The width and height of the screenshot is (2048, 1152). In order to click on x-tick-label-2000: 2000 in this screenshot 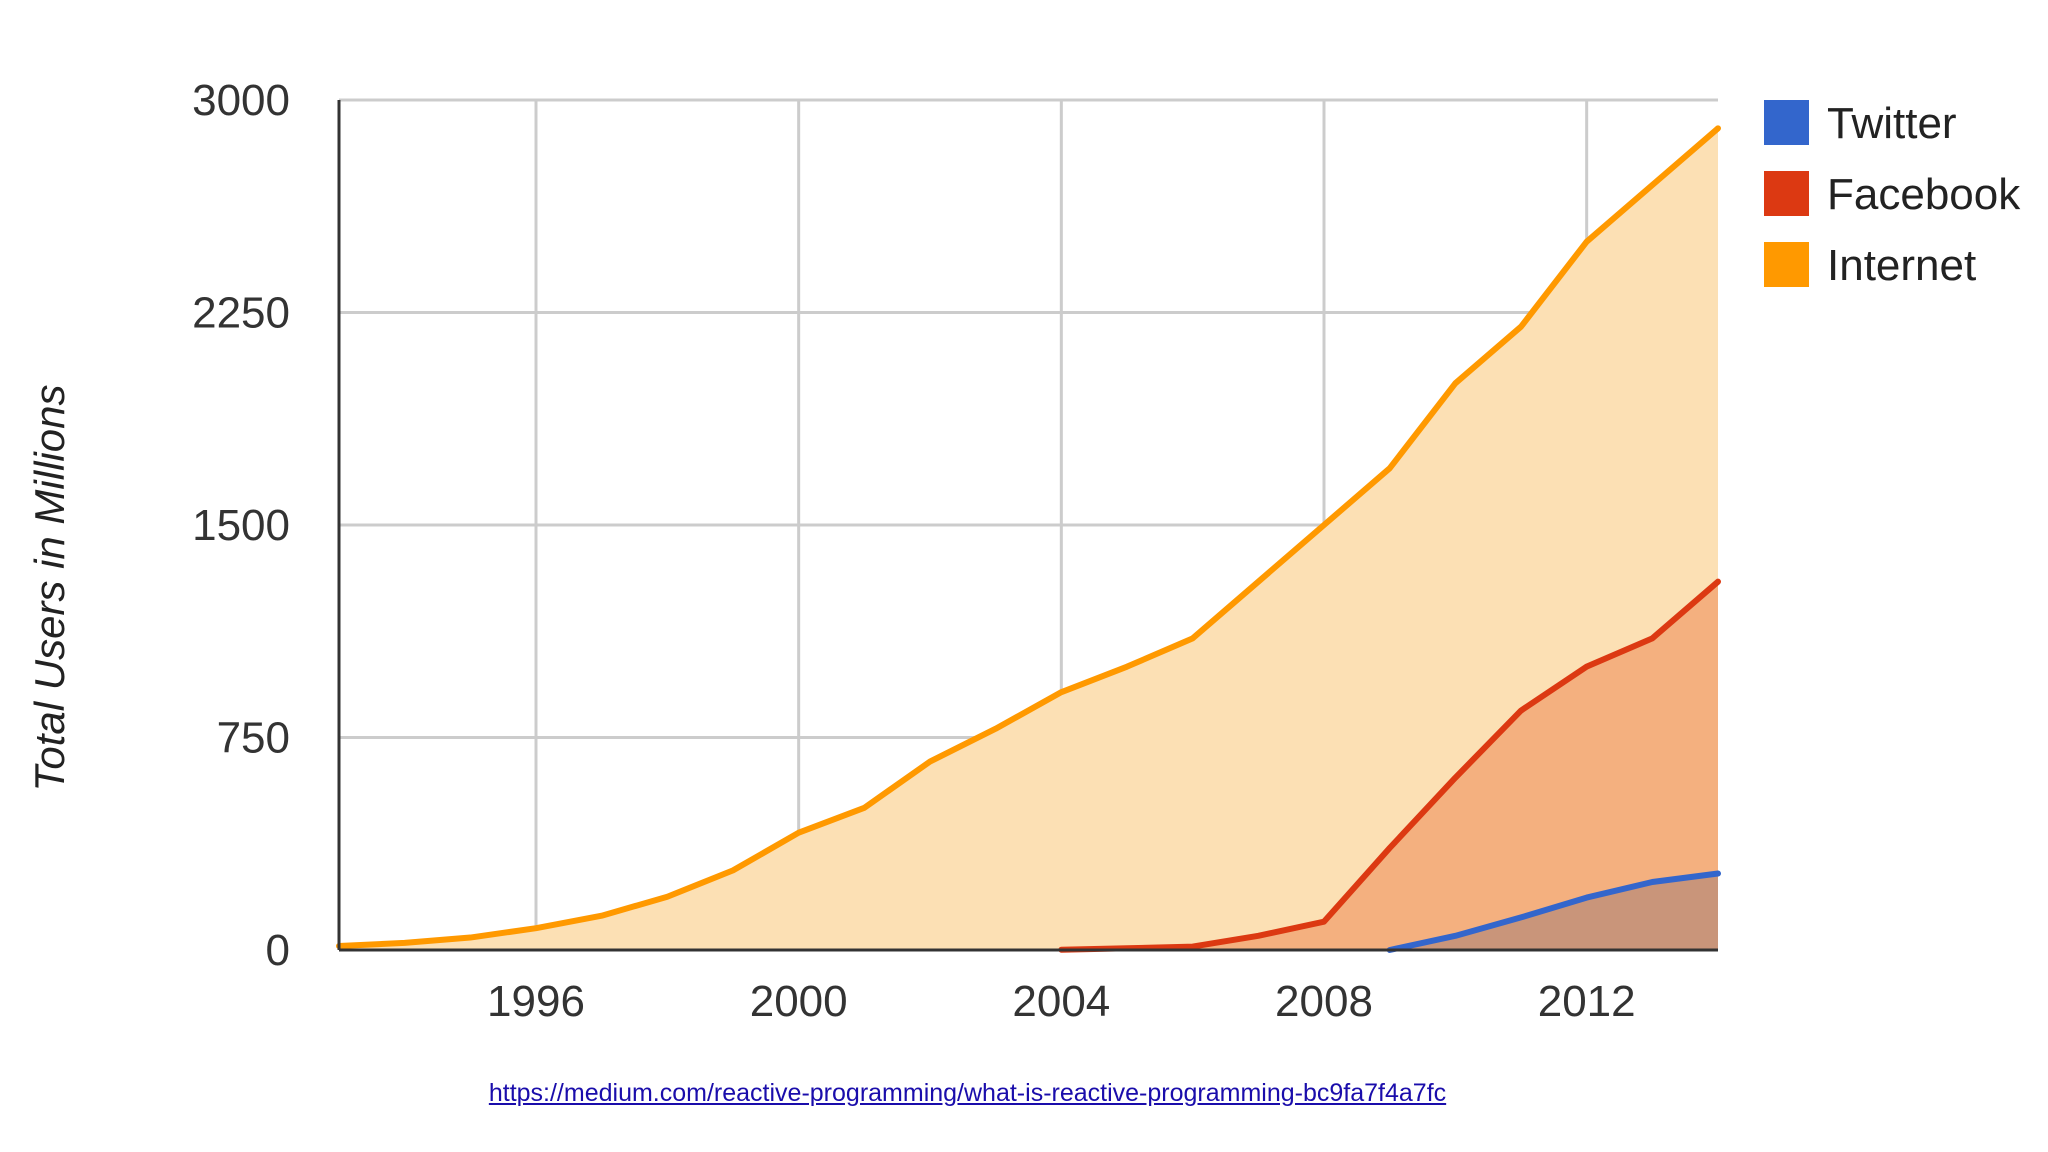, I will do `click(799, 1001)`.